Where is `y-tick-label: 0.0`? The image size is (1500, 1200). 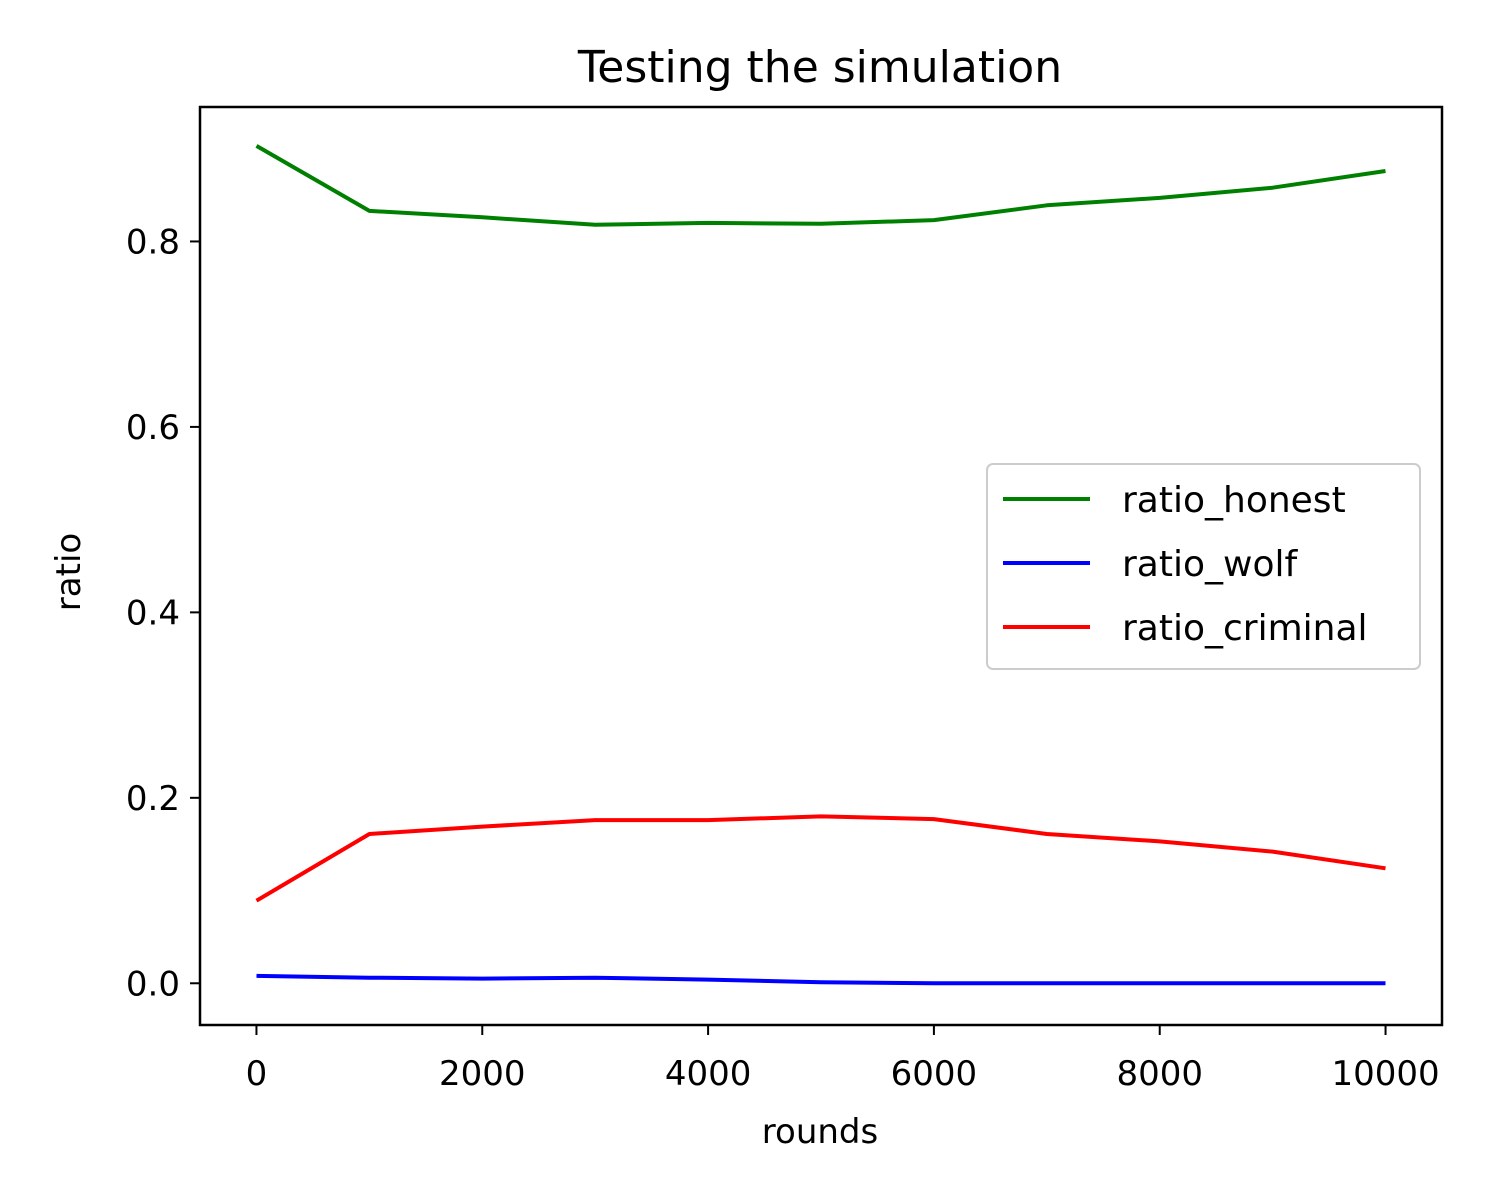
y-tick-label: 0.0 is located at coordinates (153, 984).